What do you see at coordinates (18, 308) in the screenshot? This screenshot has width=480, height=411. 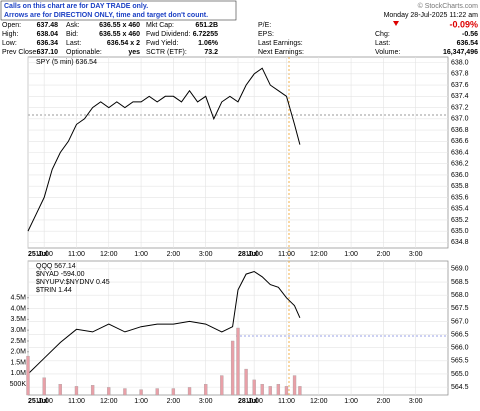 I see `y2-tick-label: 4.0M` at bounding box center [18, 308].